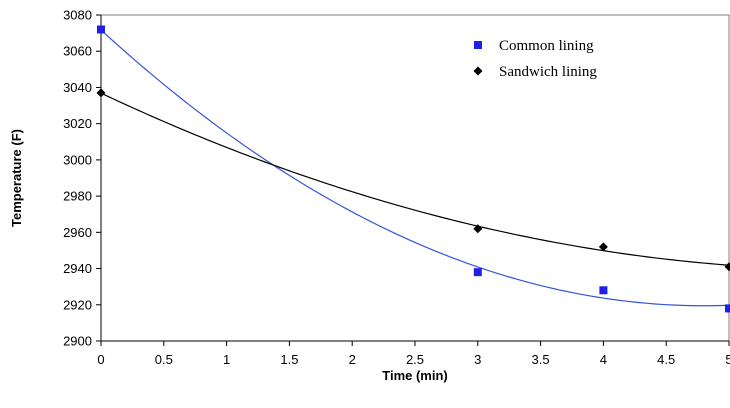 The width and height of the screenshot is (730, 408). I want to click on x-axis-title: Time (min), so click(415, 375).